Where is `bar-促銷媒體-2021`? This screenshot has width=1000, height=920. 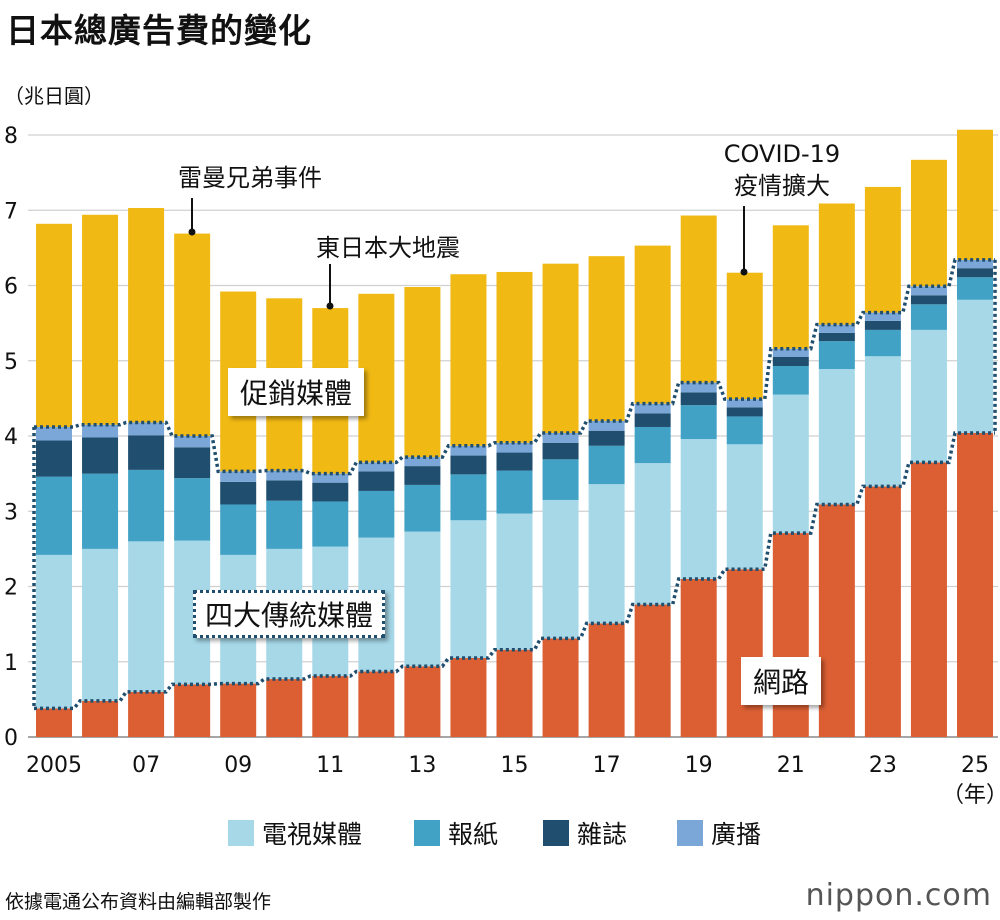 bar-促銷媒體-2021 is located at coordinates (790, 287).